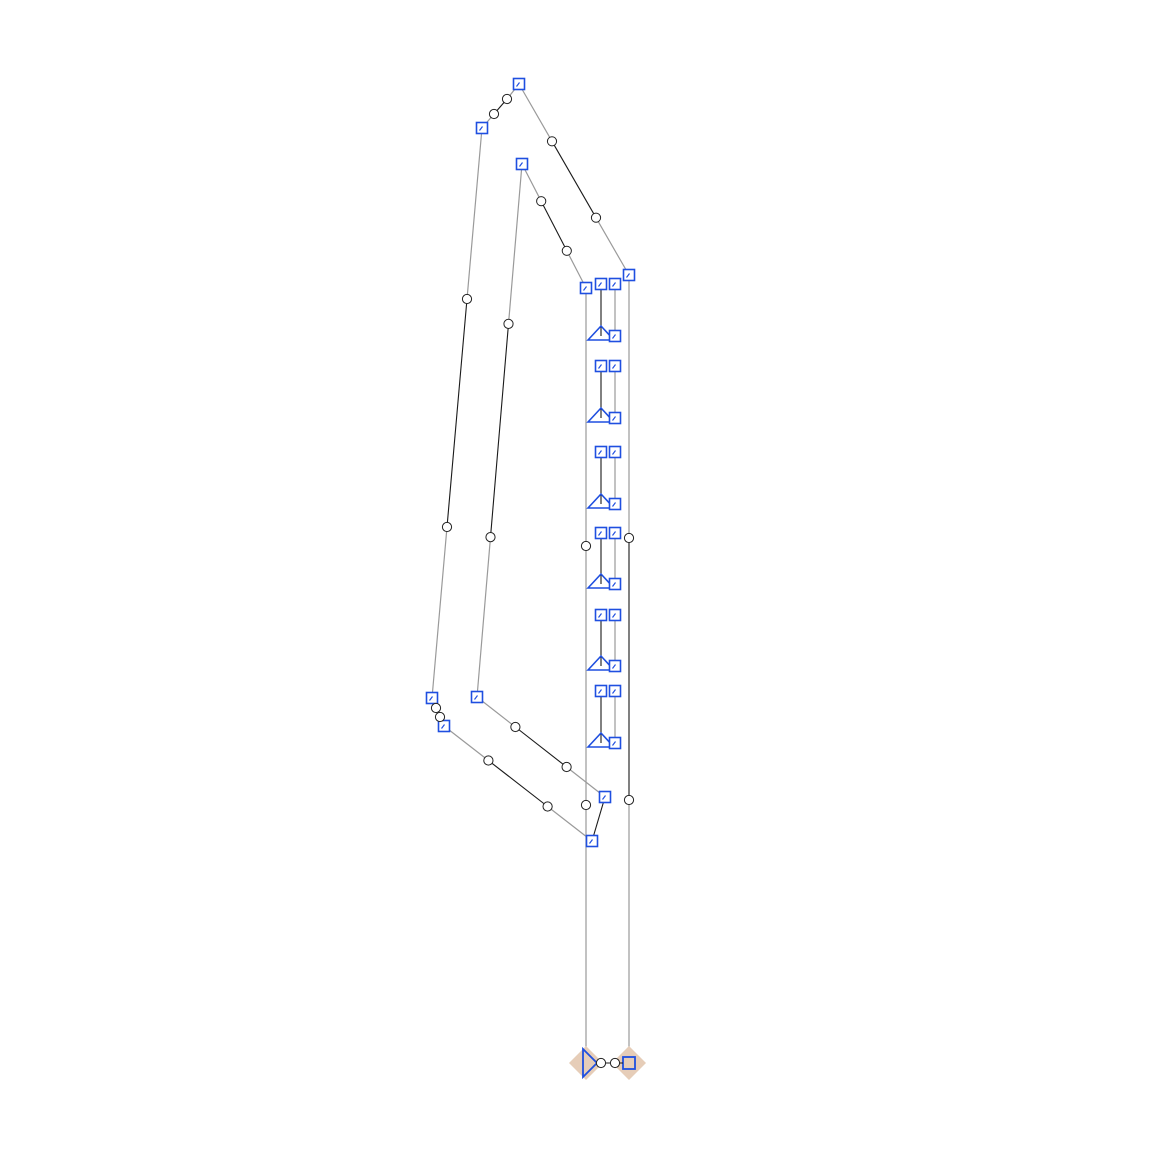  Describe the element at coordinates (496, 712) in the screenshot. I see `inner-bottom-diagonal-segment-a` at that location.